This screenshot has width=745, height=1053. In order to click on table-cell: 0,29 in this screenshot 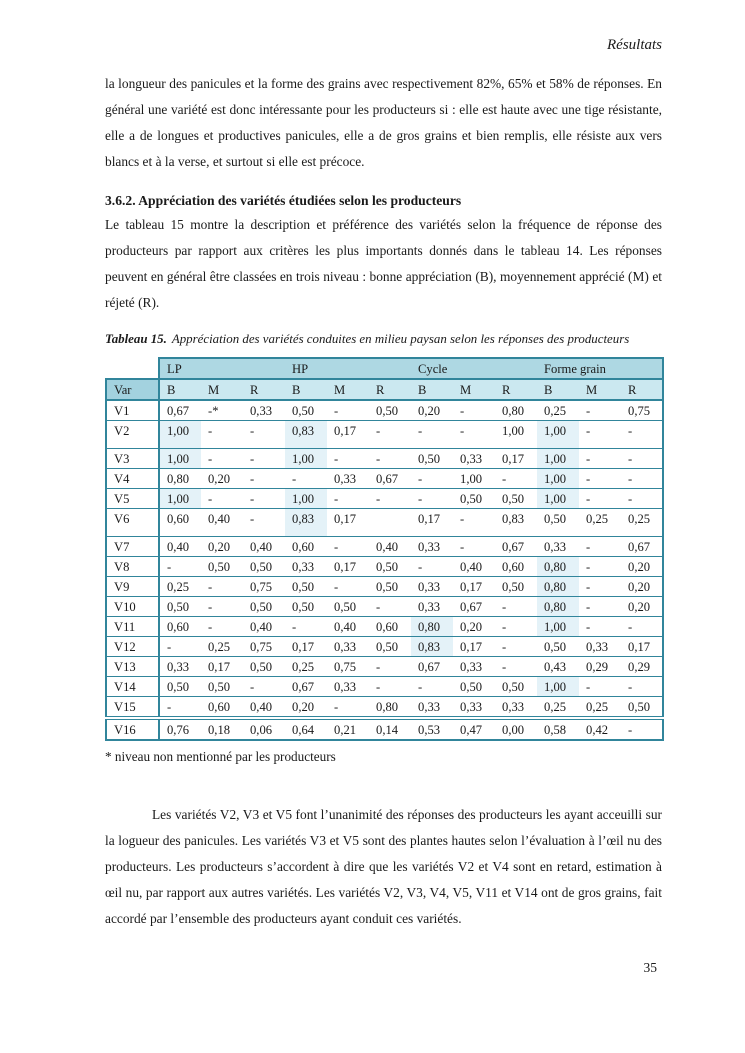, I will do `click(600, 666)`.